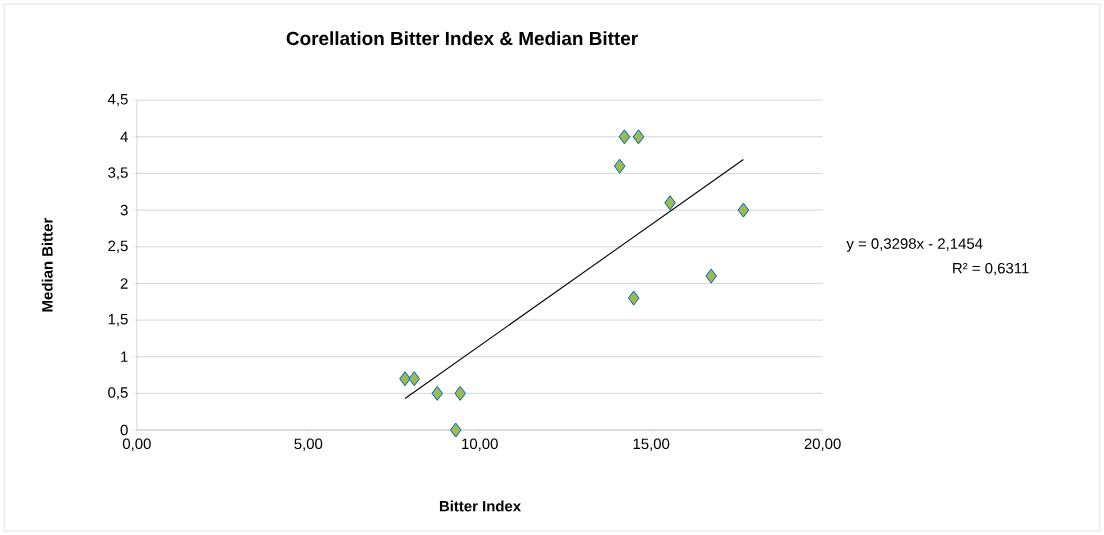 The width and height of the screenshot is (1104, 535). Describe the element at coordinates (118, 320) in the screenshot. I see `y-tick-label: 1,5` at that location.